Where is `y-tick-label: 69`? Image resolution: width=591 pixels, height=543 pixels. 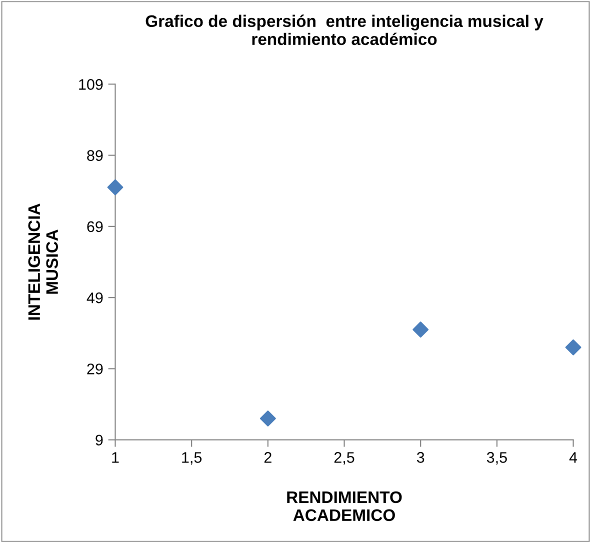 y-tick-label: 69 is located at coordinates (95, 226).